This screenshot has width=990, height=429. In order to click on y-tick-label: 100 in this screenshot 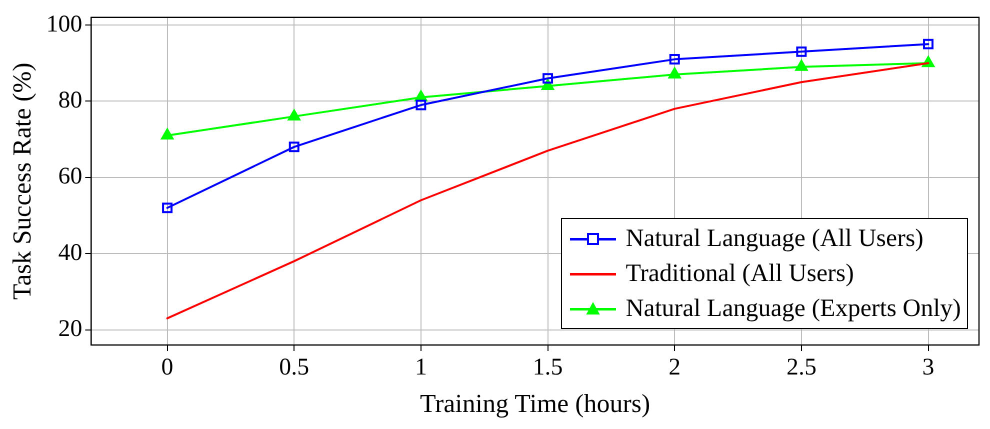, I will do `click(64, 24)`.